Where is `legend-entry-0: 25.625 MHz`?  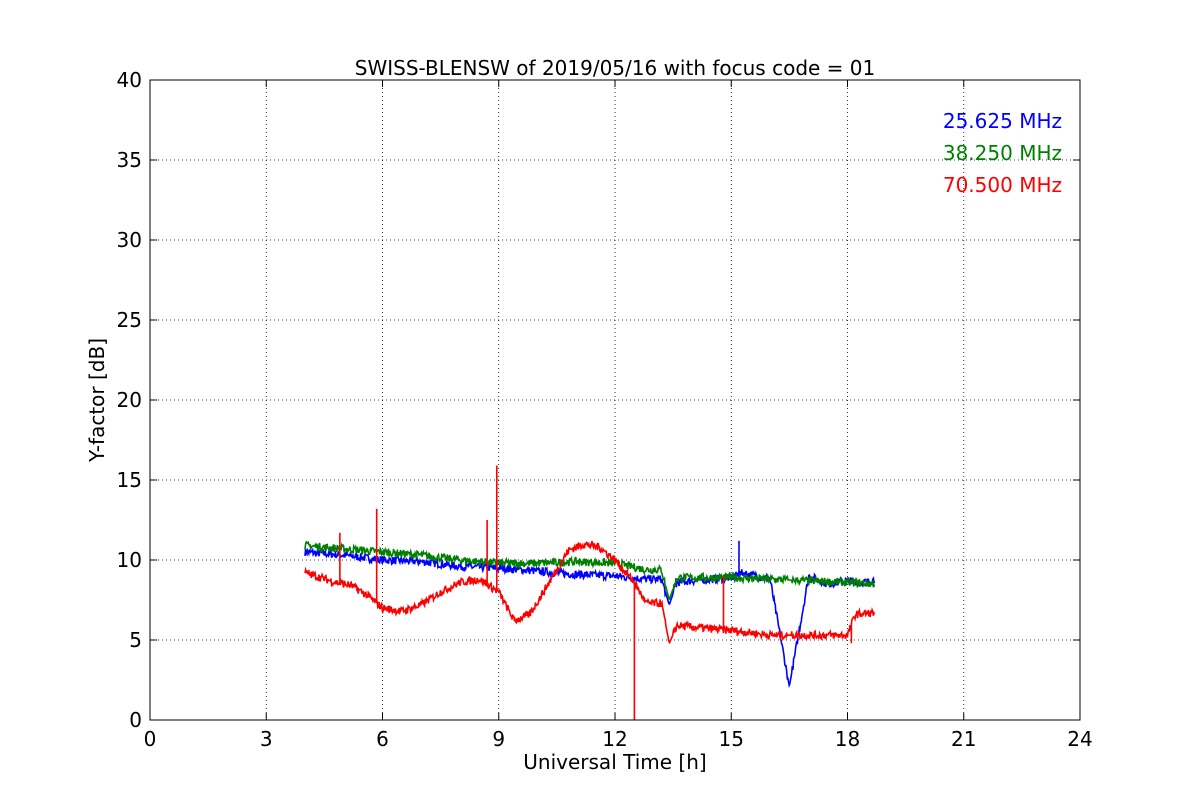 legend-entry-0: 25.625 MHz is located at coordinates (1002, 121).